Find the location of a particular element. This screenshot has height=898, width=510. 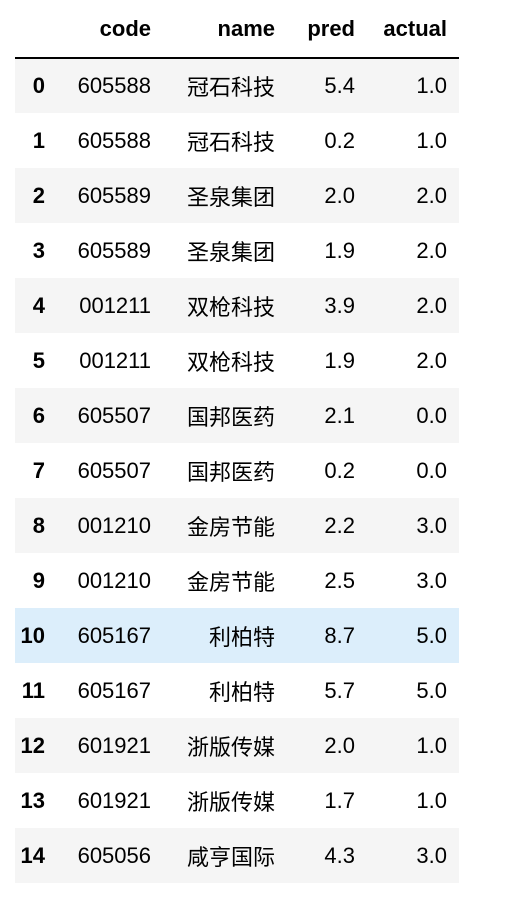

table-row: 14 605056 咸亨国际 4.3 3.0 is located at coordinates (237, 855).